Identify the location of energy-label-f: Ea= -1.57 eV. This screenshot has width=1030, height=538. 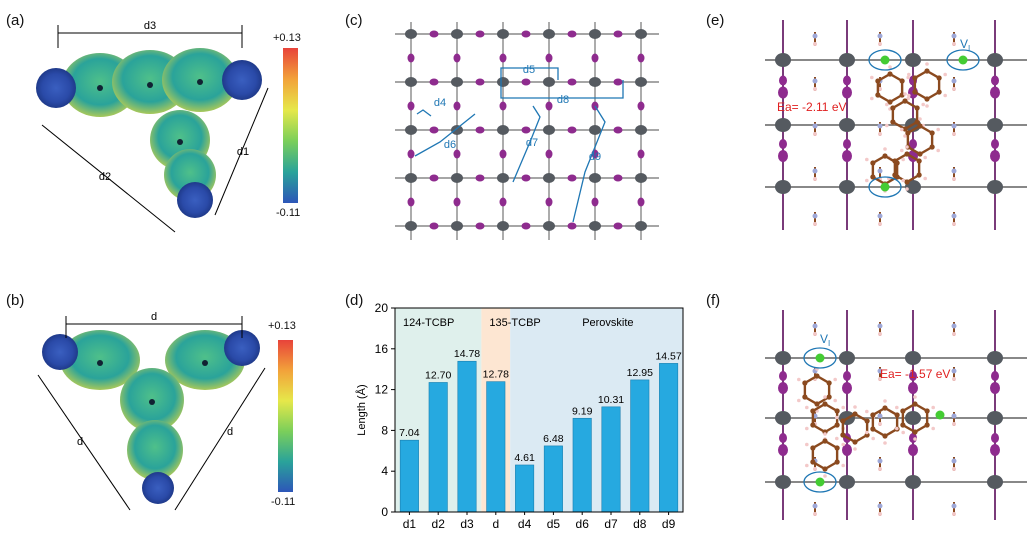
(915, 374).